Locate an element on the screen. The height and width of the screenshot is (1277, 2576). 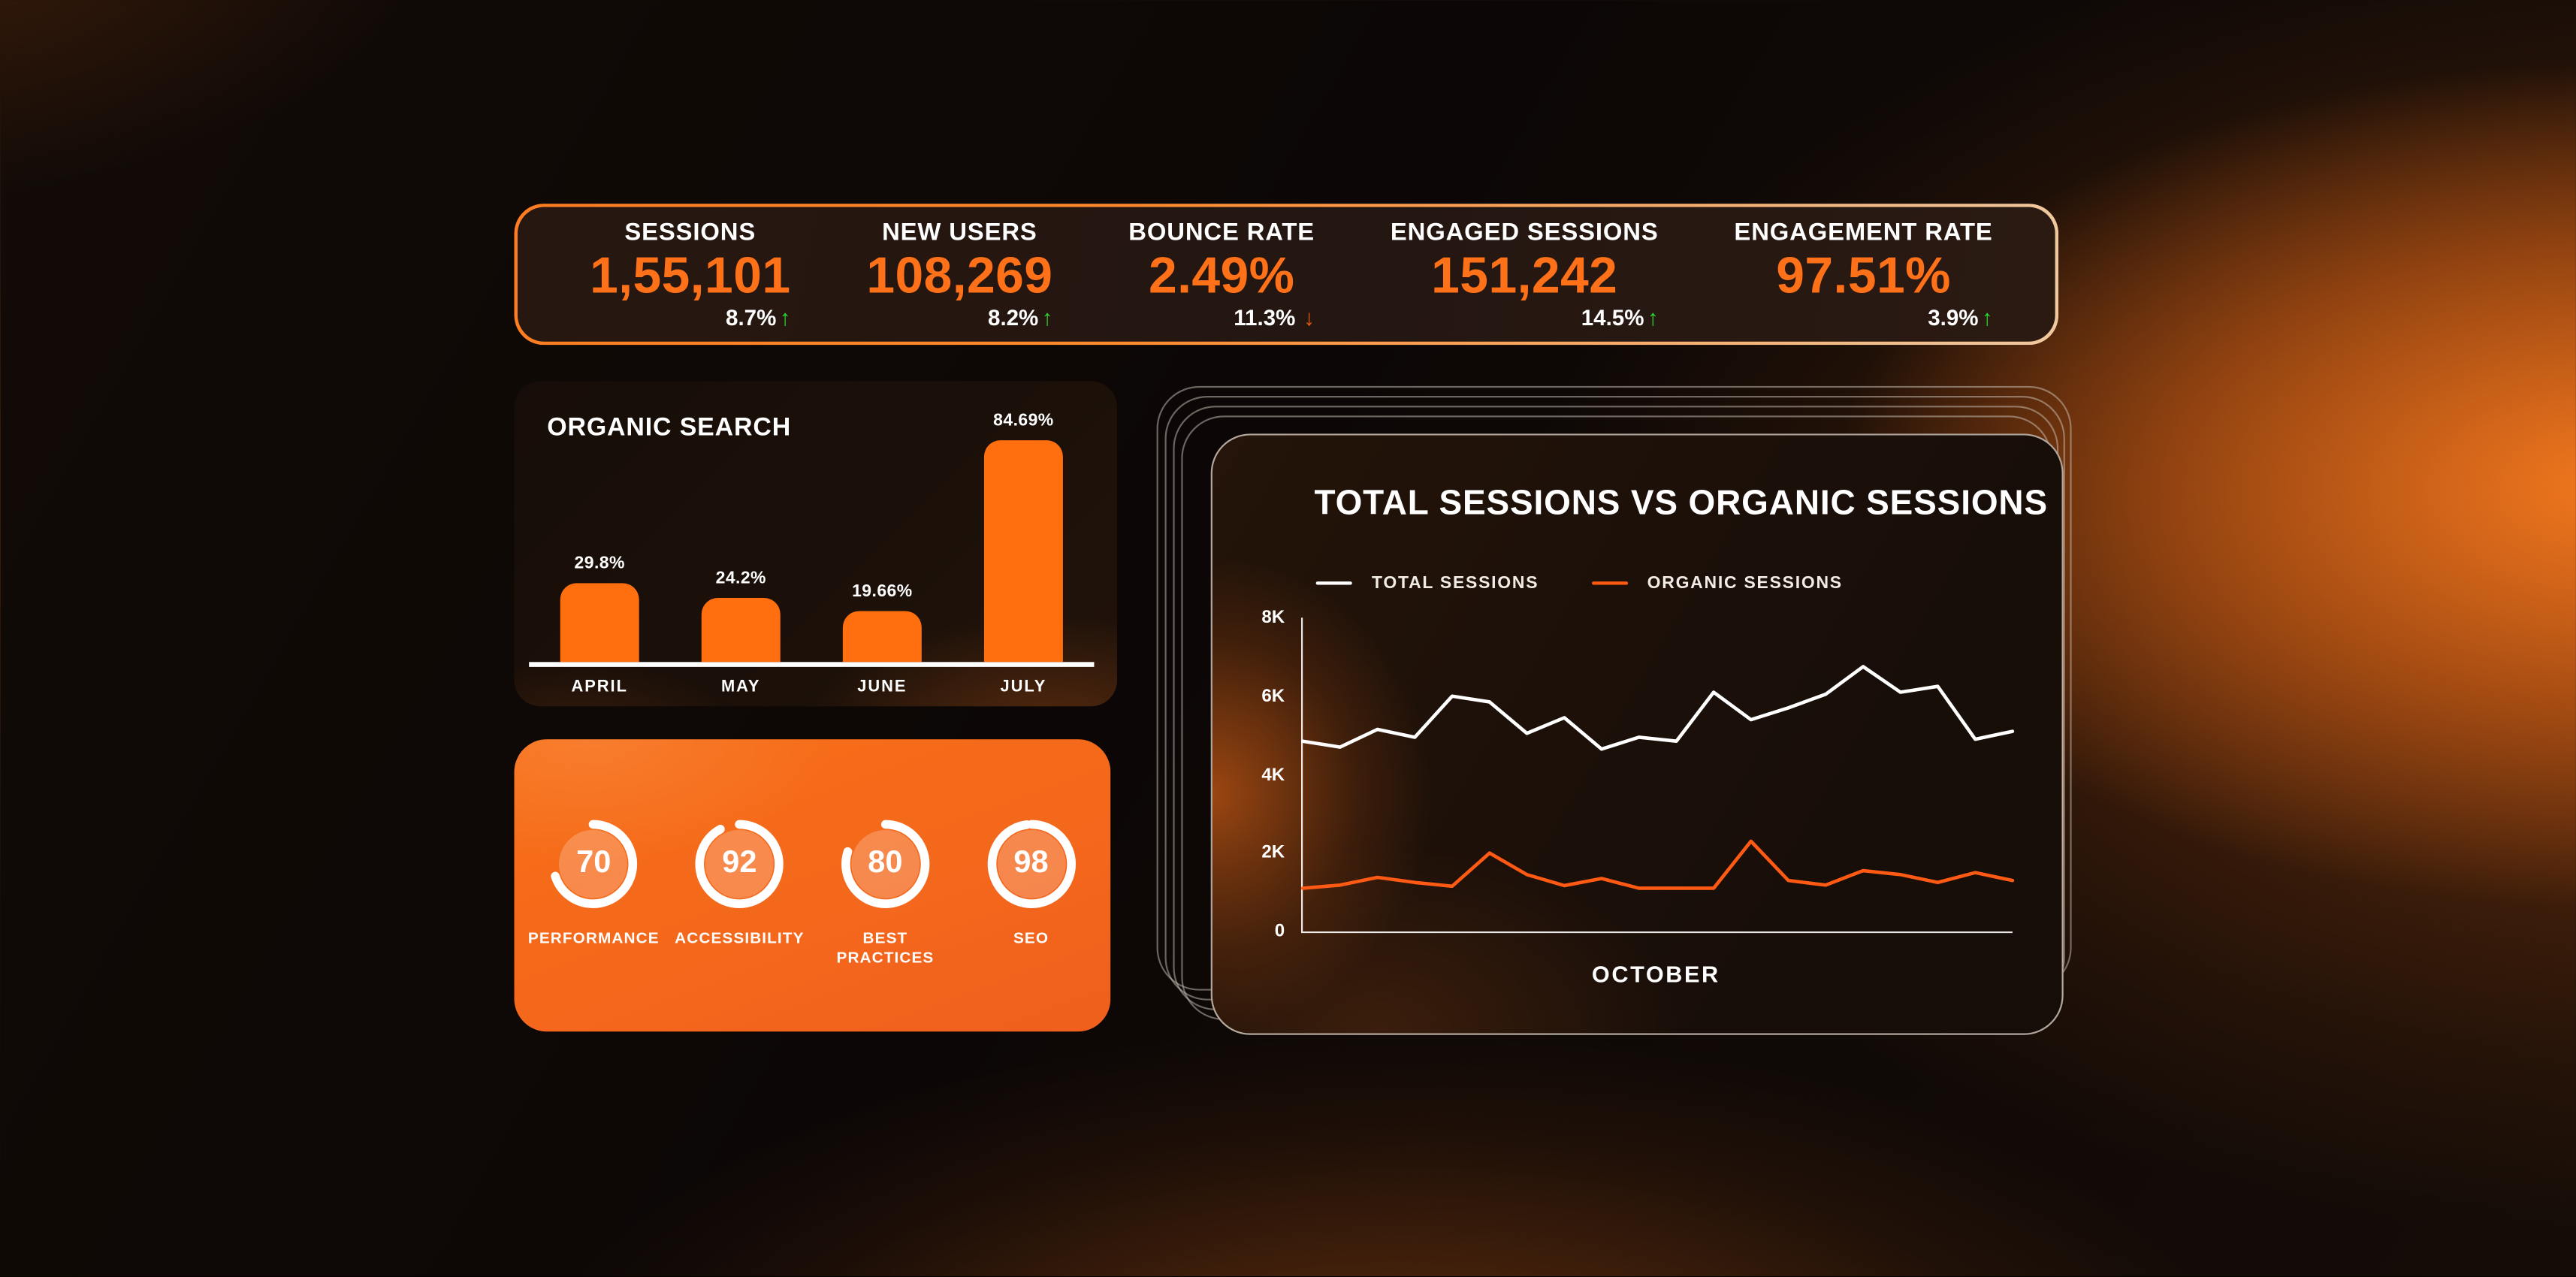
legend-item-organic-sessions: ORGANIC SESSIONS is located at coordinates (1717, 583).